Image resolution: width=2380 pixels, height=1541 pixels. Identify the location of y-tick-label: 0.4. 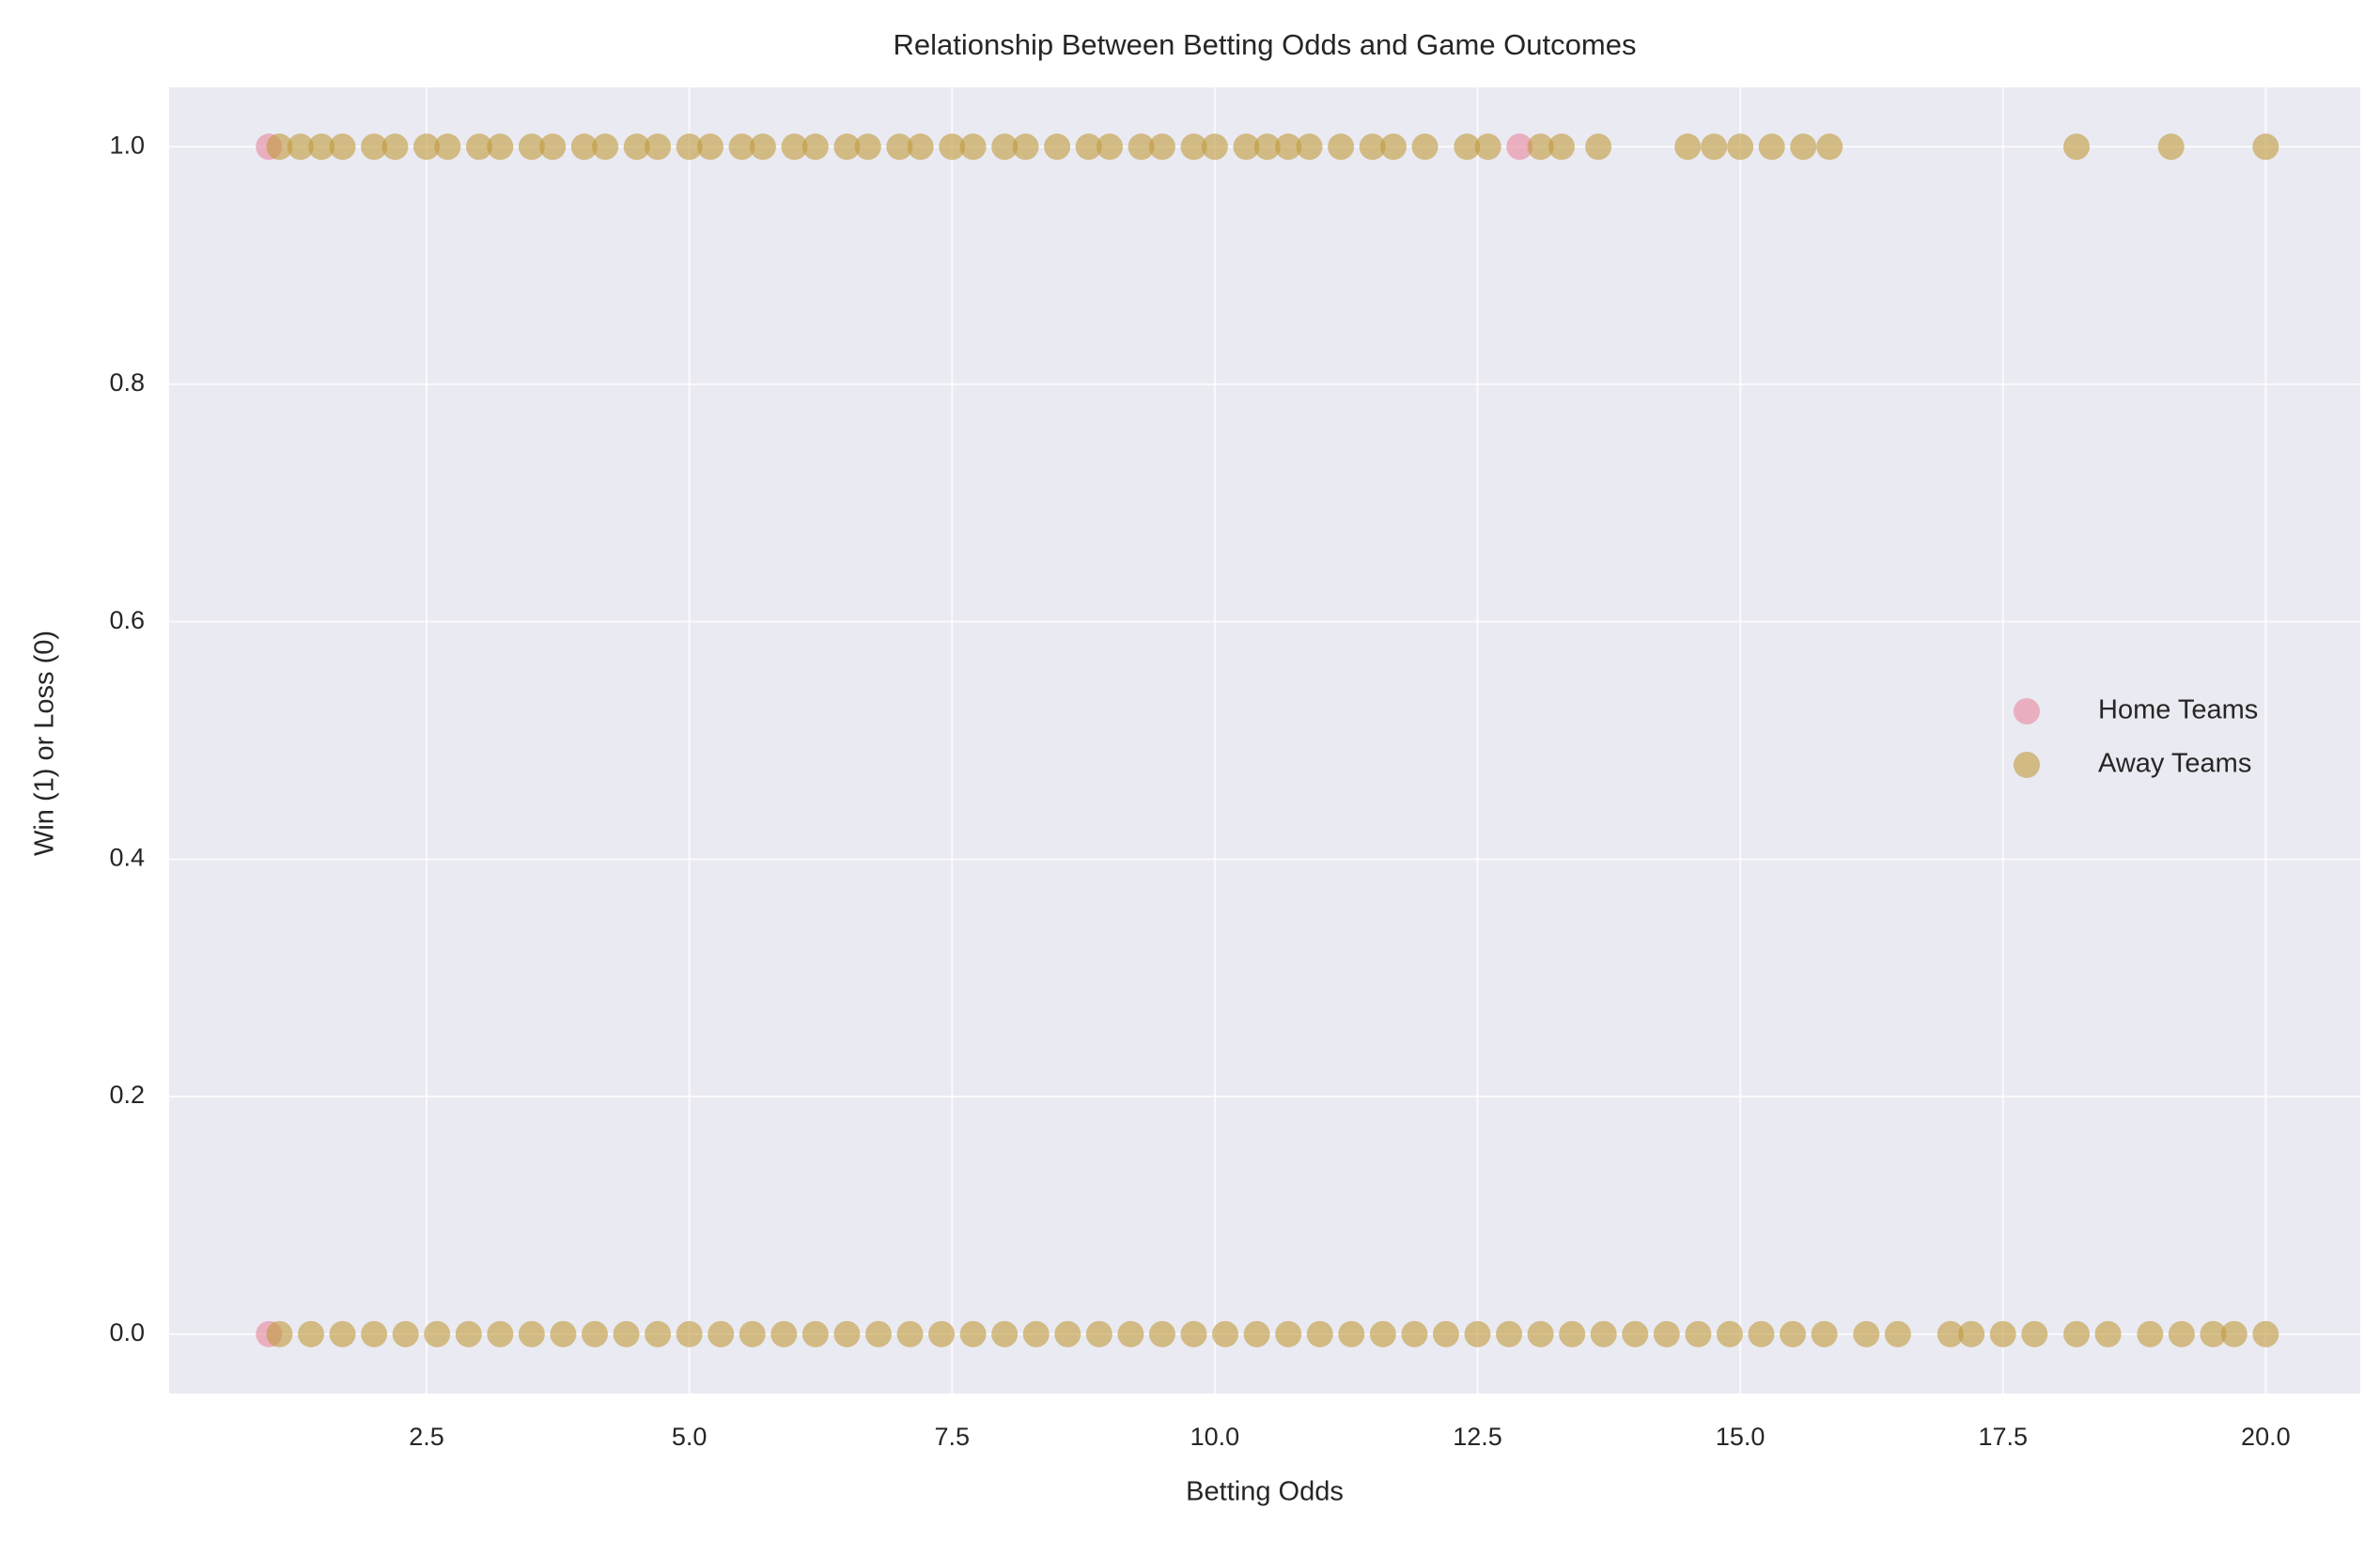
(127, 857).